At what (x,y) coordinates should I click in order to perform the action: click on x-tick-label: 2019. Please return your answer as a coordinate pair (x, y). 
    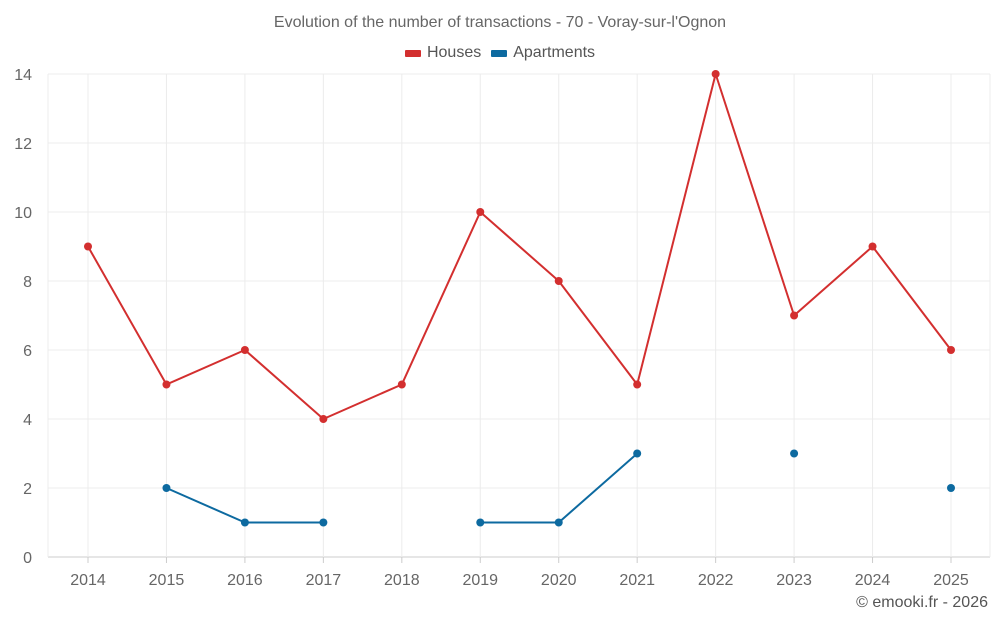
    Looking at the image, I should click on (480, 580).